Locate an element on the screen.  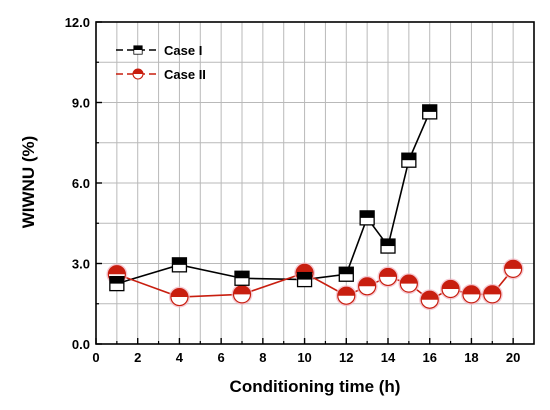
y-tick-label: 0.0 is located at coordinates (81, 344).